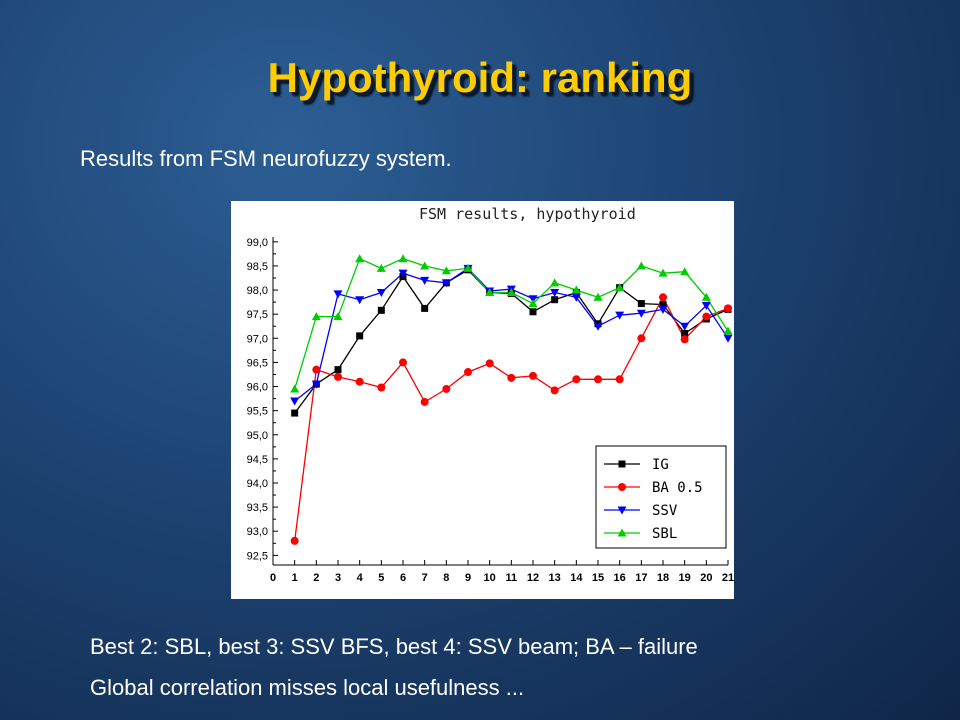  What do you see at coordinates (576, 578) in the screenshot?
I see `x-tick-label: 14` at bounding box center [576, 578].